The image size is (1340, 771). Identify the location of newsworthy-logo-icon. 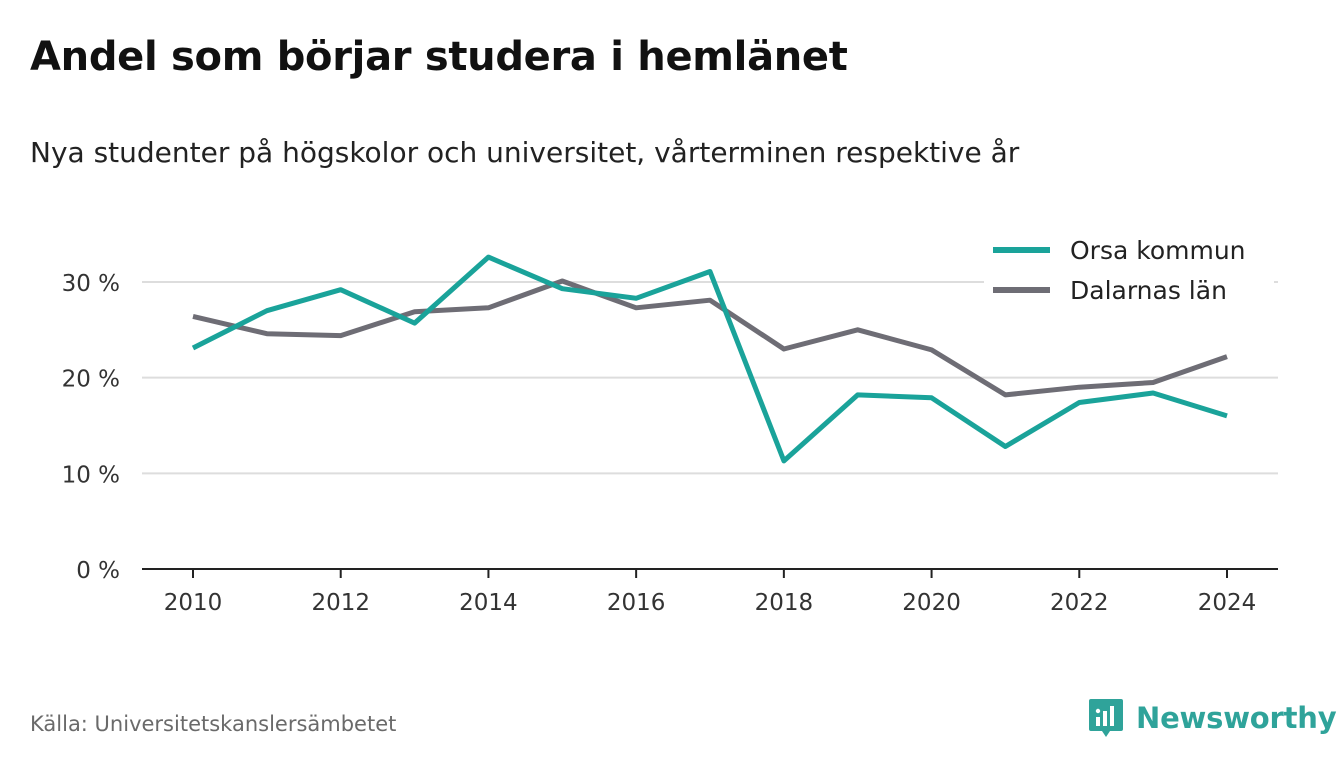
(1106, 718).